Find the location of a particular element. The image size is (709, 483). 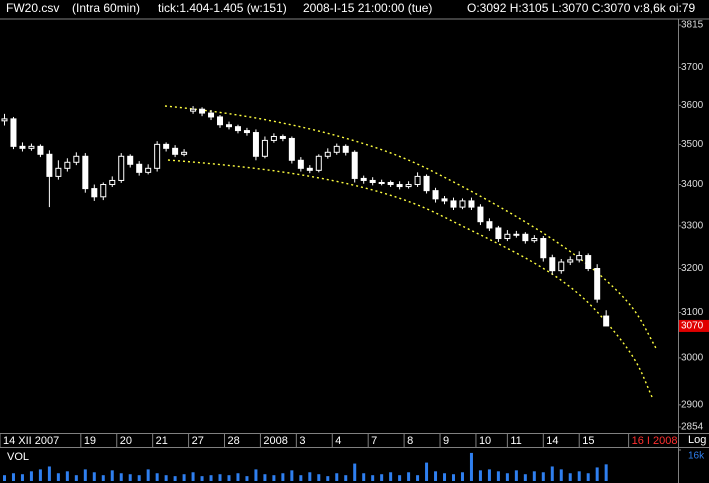

x-tick-label: 14 is located at coordinates (552, 441).